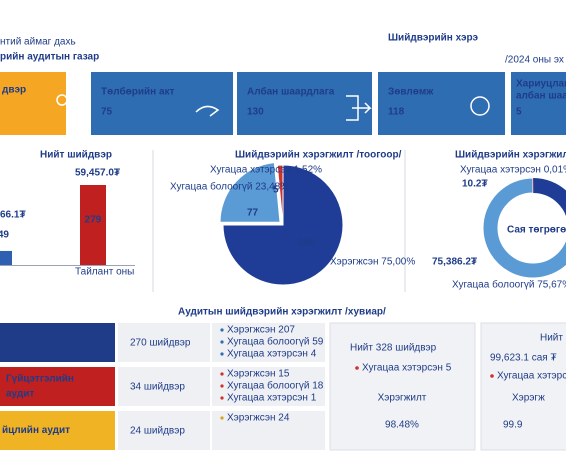  I want to click on summary-rate-label: Хэрэгж, so click(528, 398).